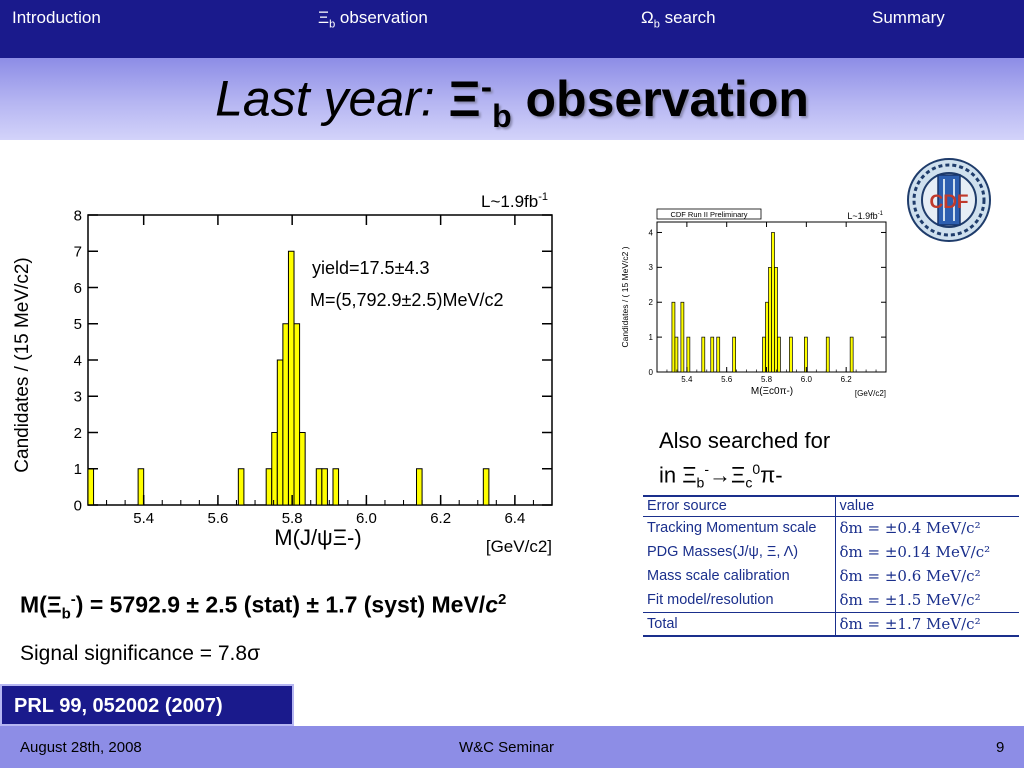  Describe the element at coordinates (772, 391) in the screenshot. I see `x-axis-label-small: M(Ξc0π-)` at that location.